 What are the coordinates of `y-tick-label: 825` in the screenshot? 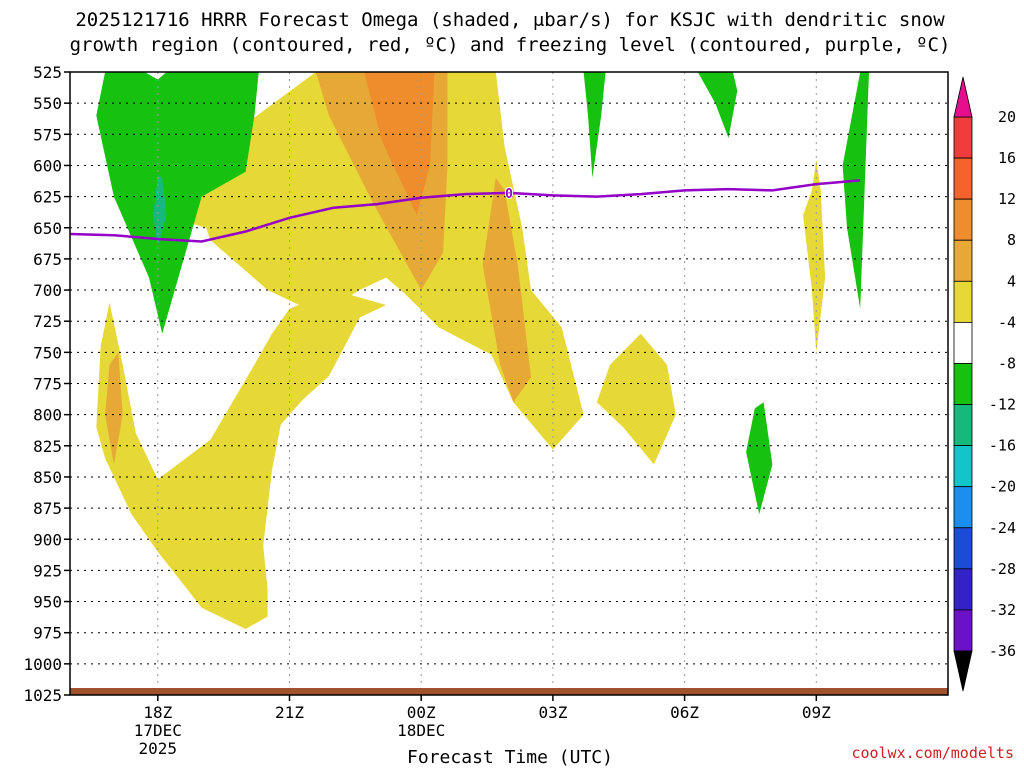 It's located at (47, 446).